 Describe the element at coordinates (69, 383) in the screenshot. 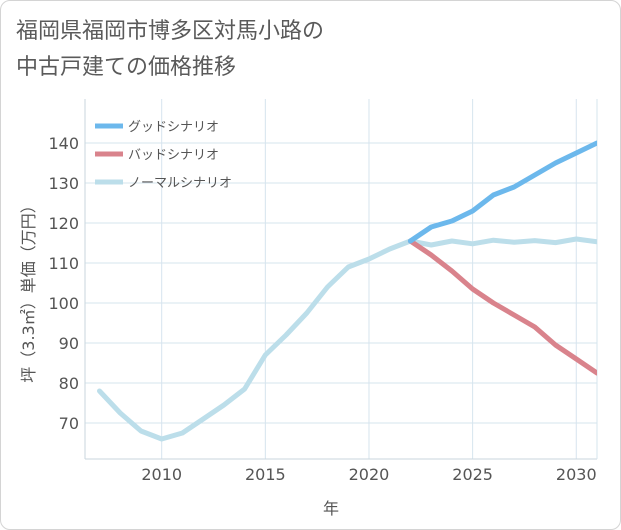

I see `y-tick-label: 80` at that location.